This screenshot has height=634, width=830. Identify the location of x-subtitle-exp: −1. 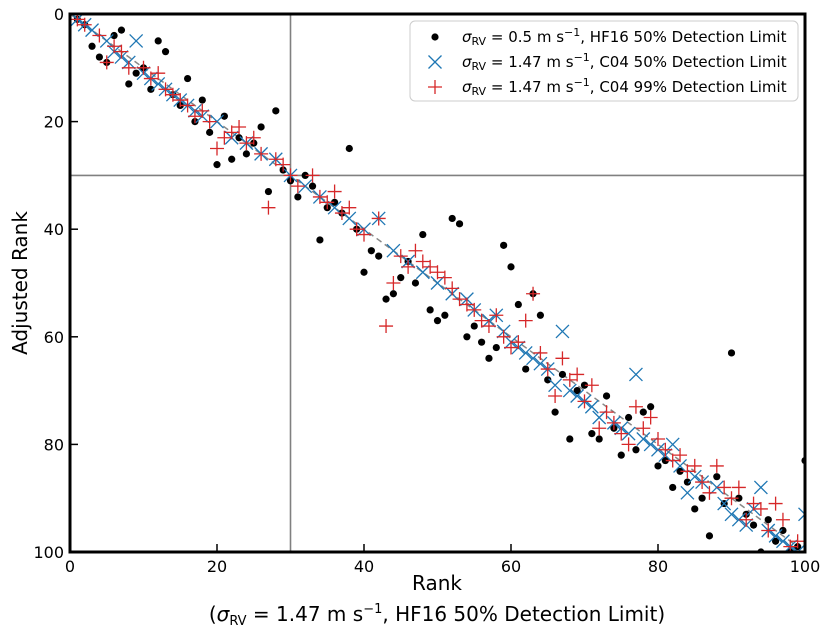
(372, 609).